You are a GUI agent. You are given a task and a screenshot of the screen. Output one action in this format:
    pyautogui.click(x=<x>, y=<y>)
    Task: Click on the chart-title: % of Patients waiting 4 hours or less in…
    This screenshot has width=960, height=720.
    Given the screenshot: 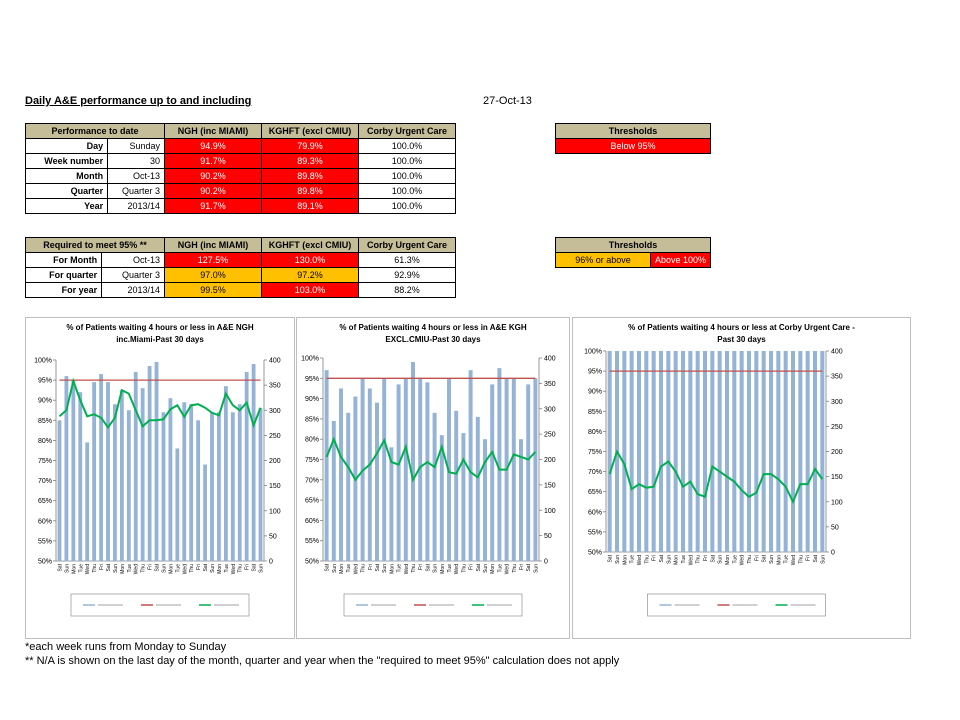 What is the action you would take?
    pyautogui.click(x=160, y=327)
    